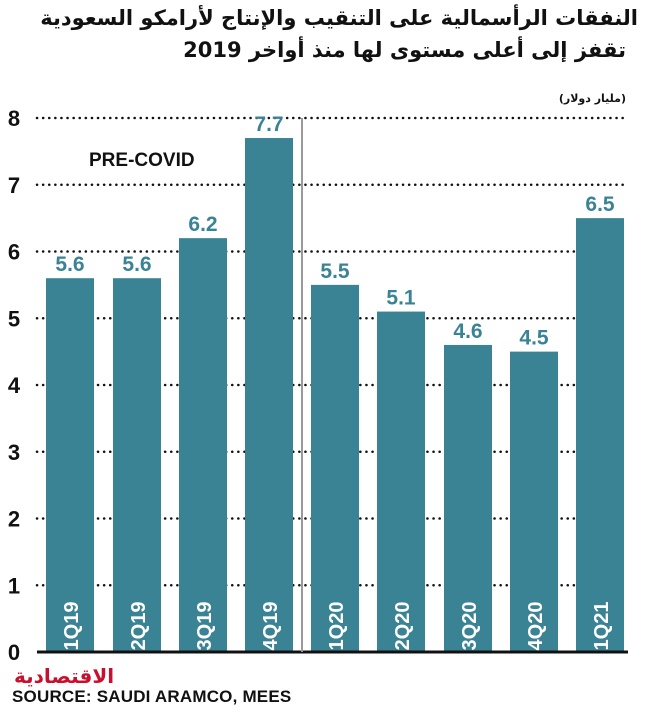 The height and width of the screenshot is (715, 660). I want to click on bar-2Q19, so click(137, 464).